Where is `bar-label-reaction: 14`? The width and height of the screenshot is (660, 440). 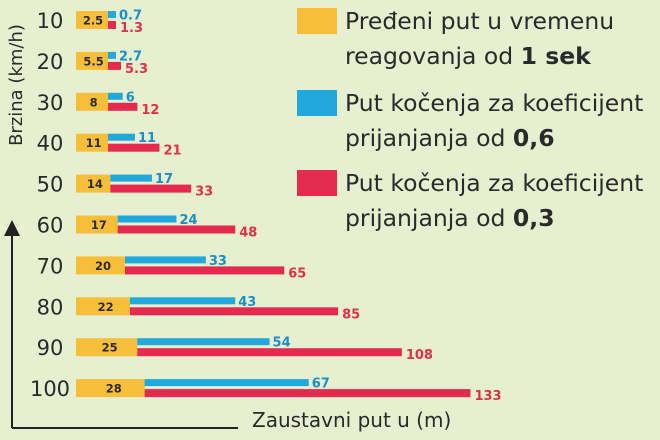 bar-label-reaction: 14 is located at coordinates (95, 184).